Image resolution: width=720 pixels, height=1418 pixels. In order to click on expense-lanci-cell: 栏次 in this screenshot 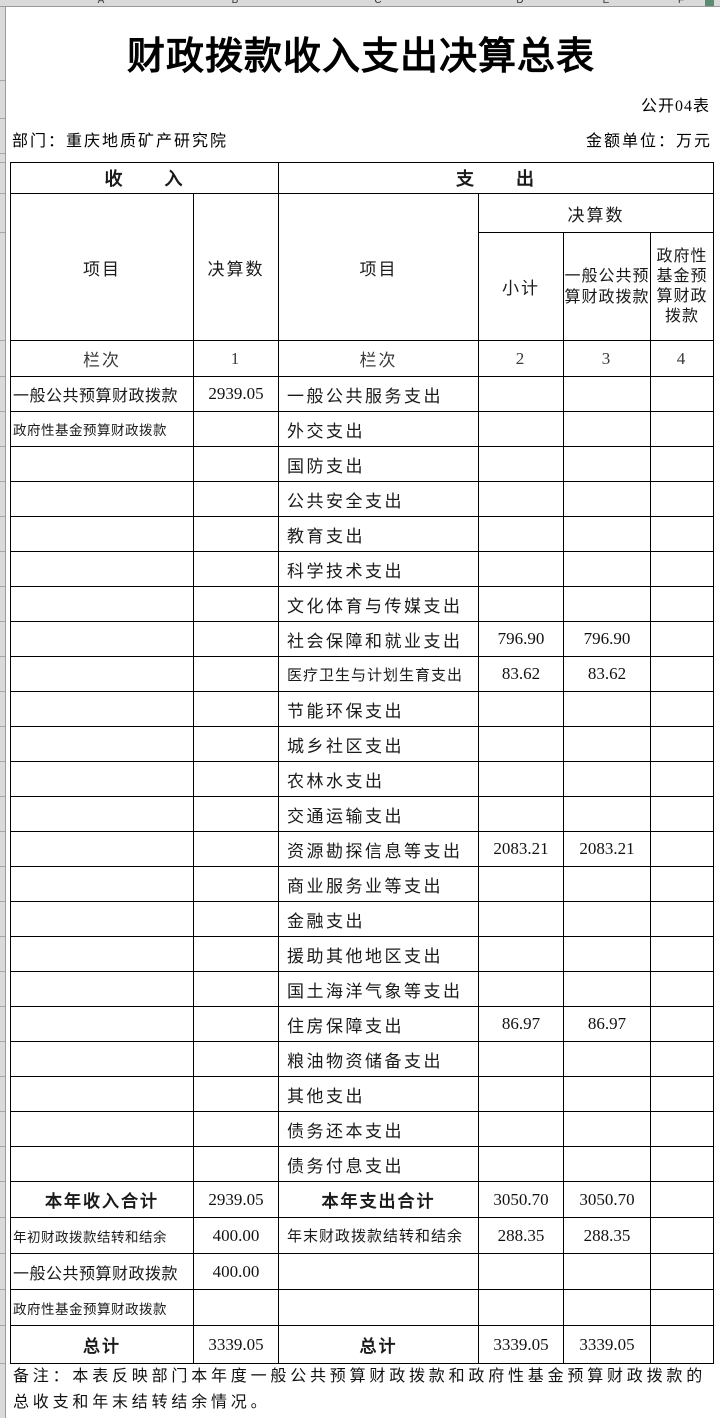, I will do `click(378, 358)`.